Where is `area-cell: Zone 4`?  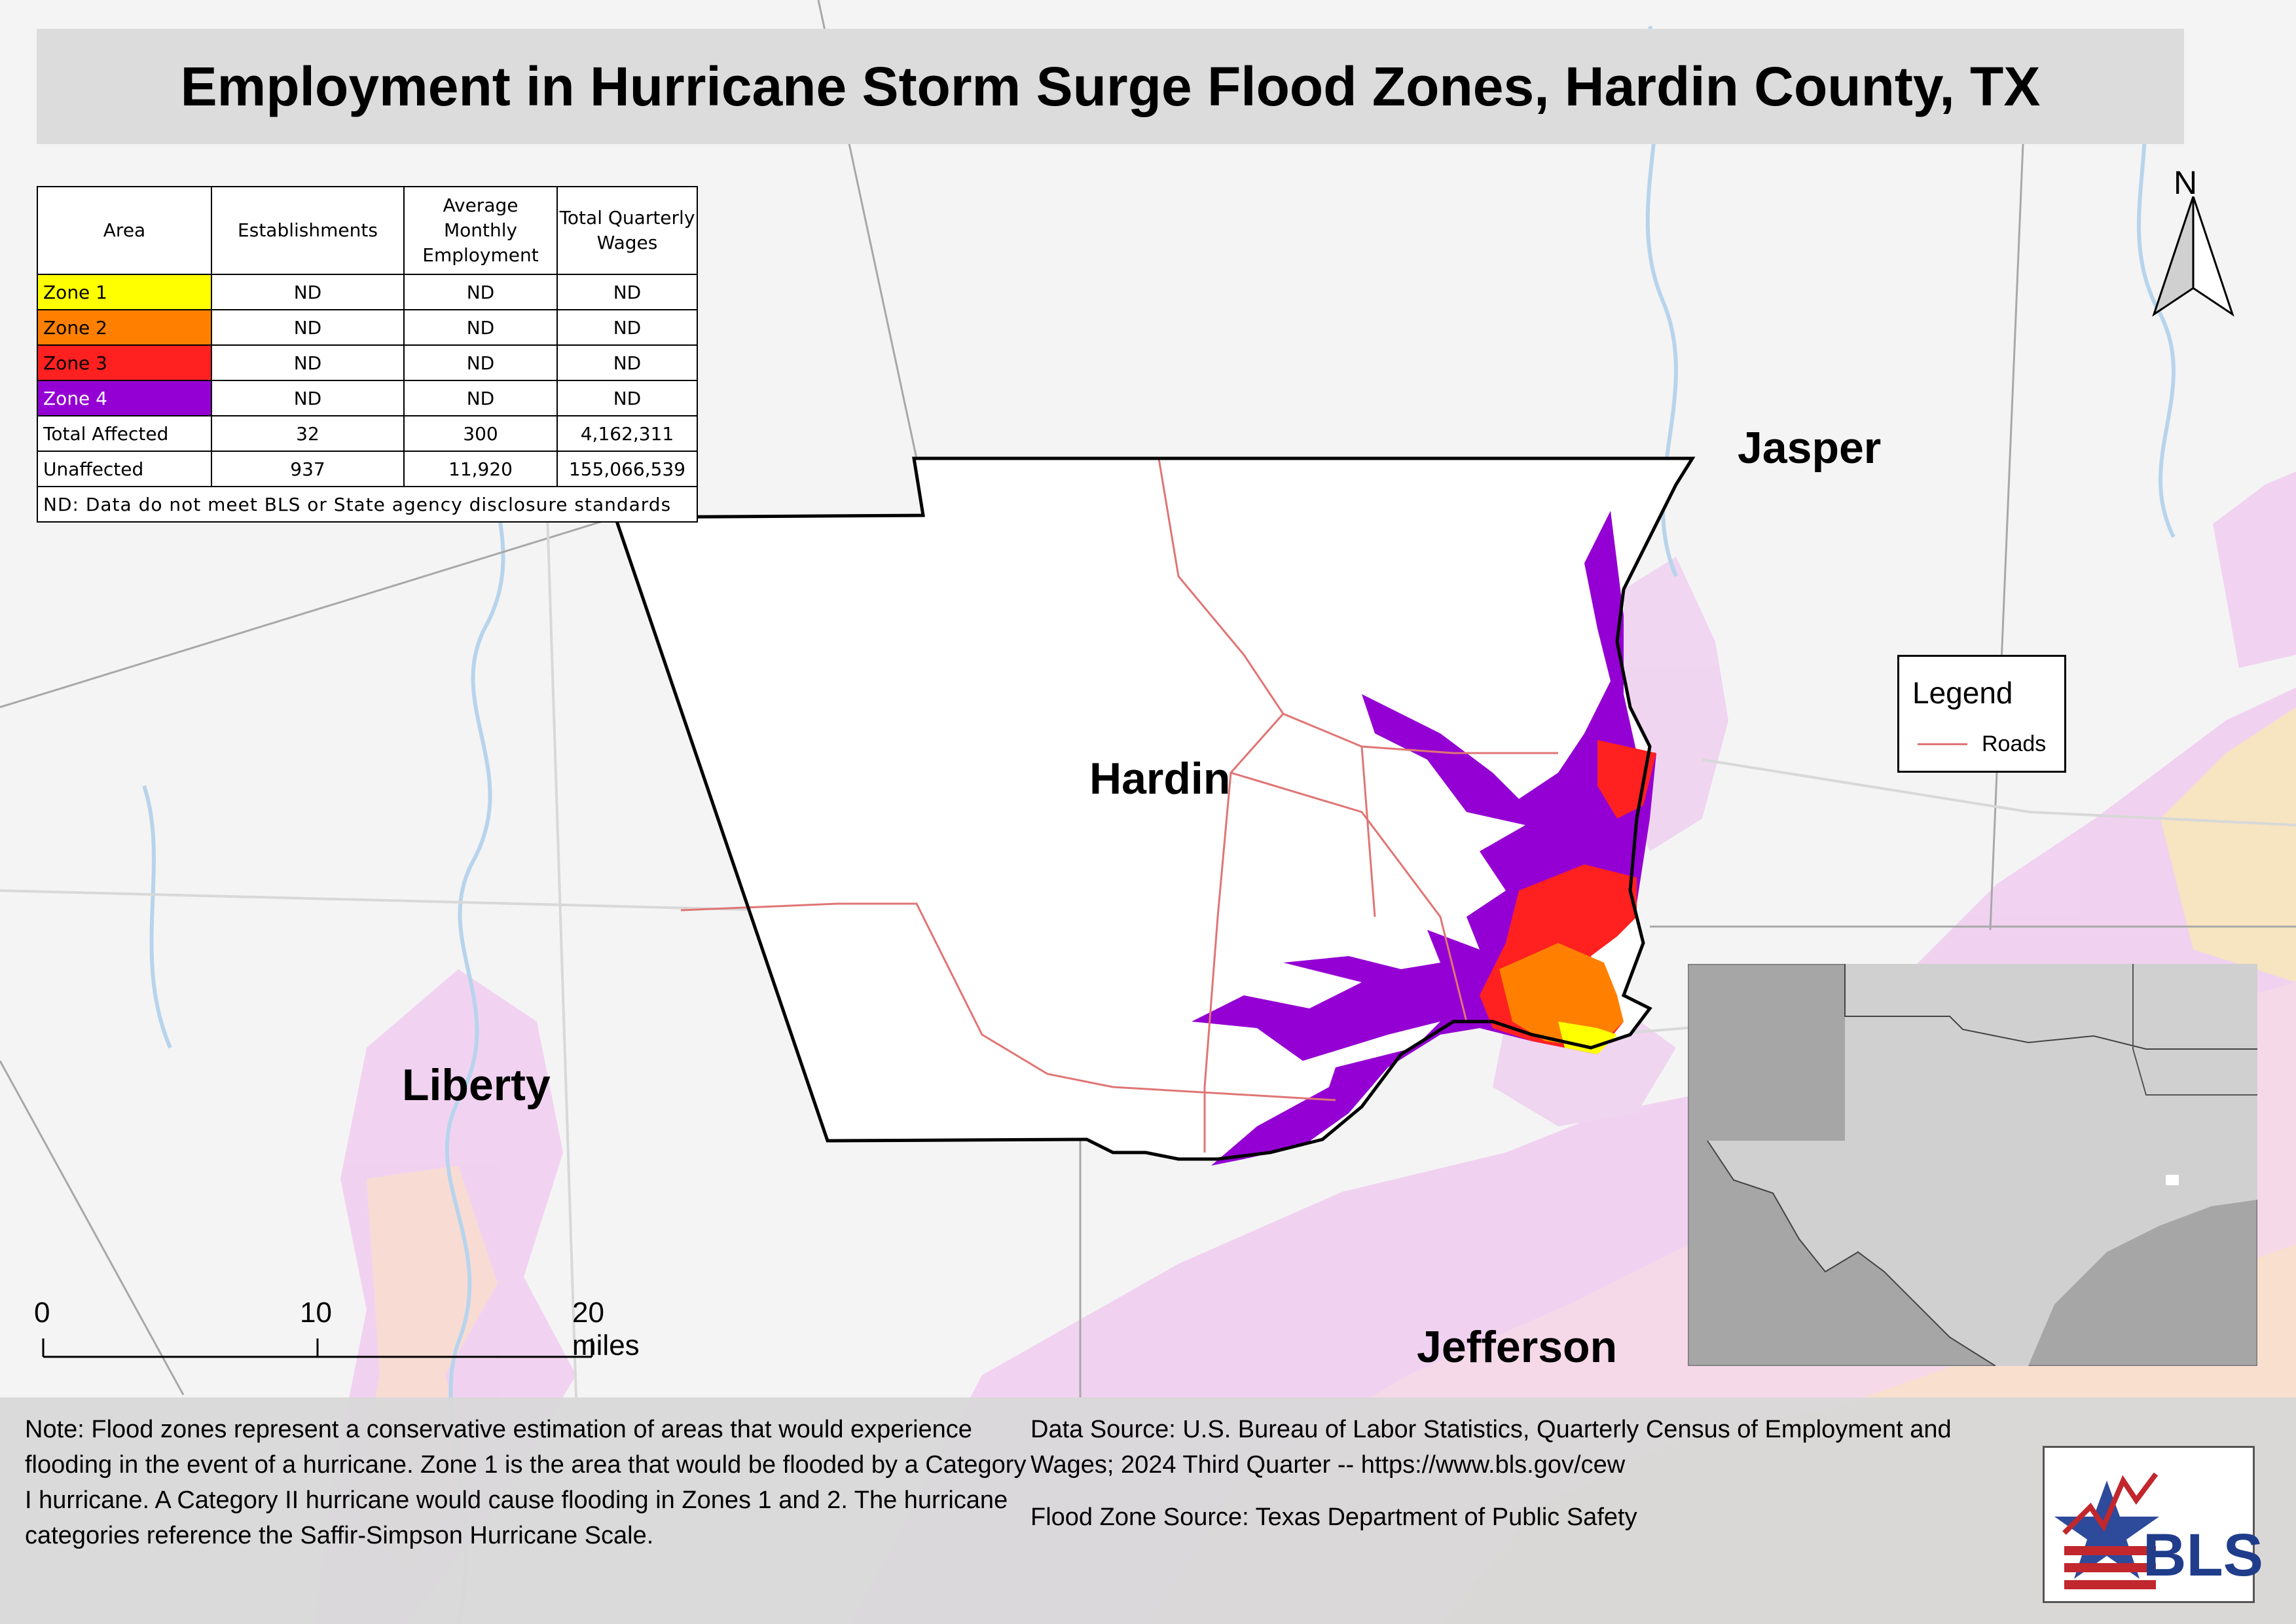 area-cell: Zone 4 is located at coordinates (124, 398).